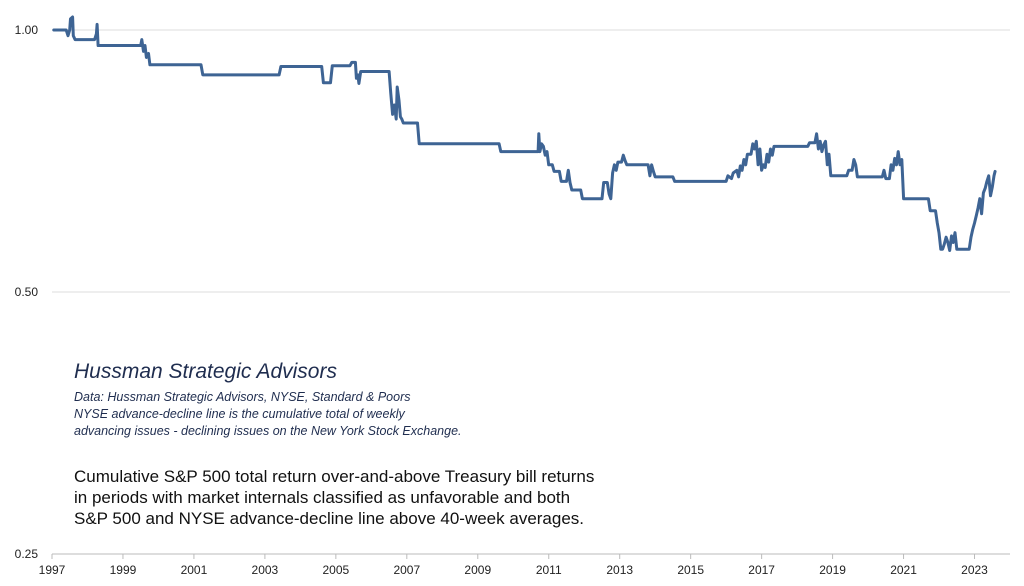 This screenshot has height=586, width=1024. I want to click on x-tick-label: 2005, so click(336, 570).